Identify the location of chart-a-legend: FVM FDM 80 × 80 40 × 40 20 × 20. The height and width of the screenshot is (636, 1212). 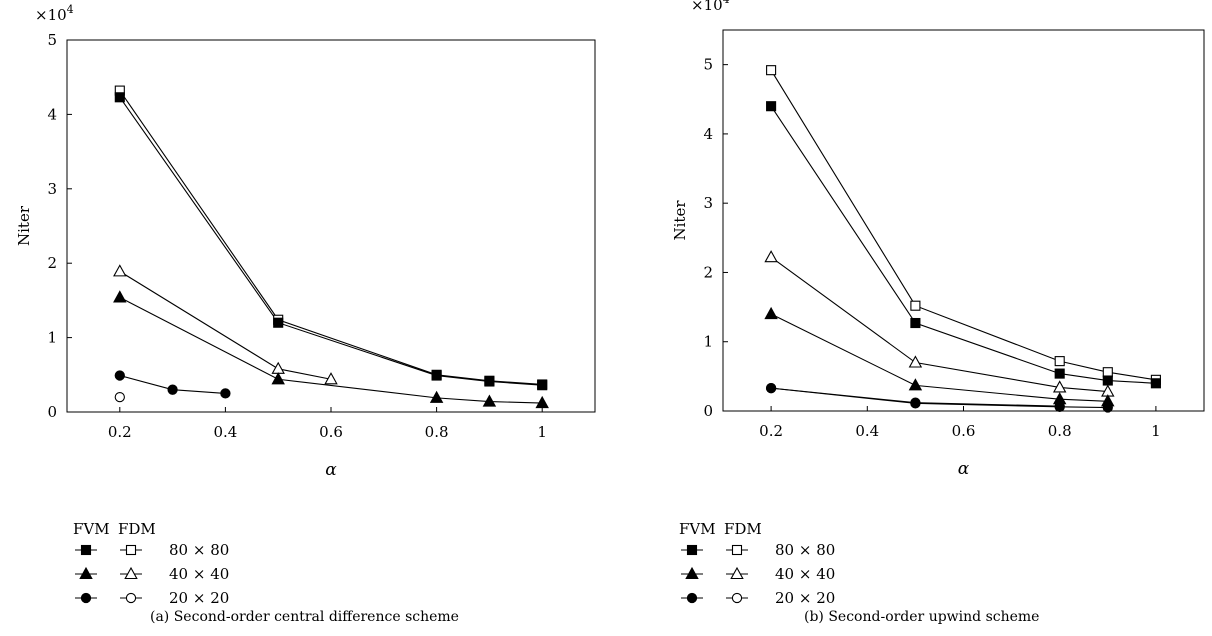
(151, 565).